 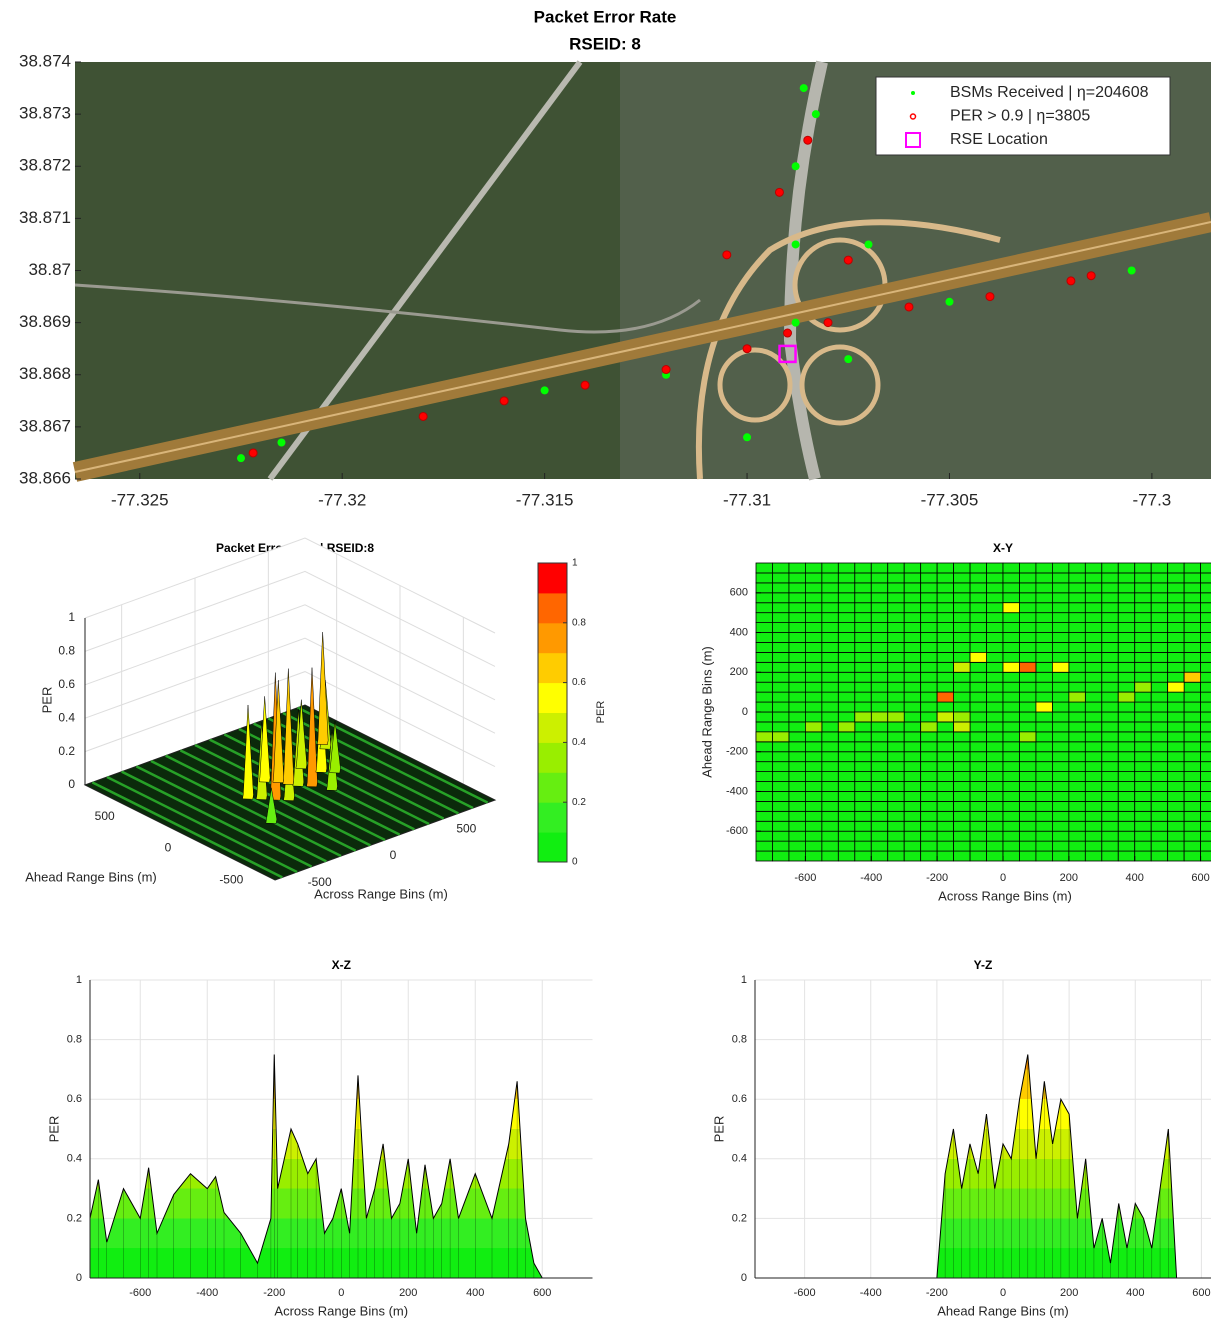 I want to click on x-tick-label: -400, so click(x=207, y=1293).